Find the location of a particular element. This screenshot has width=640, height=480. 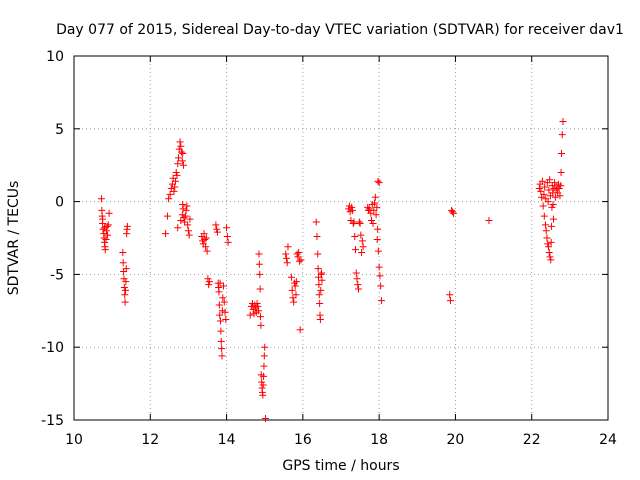

x-tick-label: 18 is located at coordinates (379, 440).